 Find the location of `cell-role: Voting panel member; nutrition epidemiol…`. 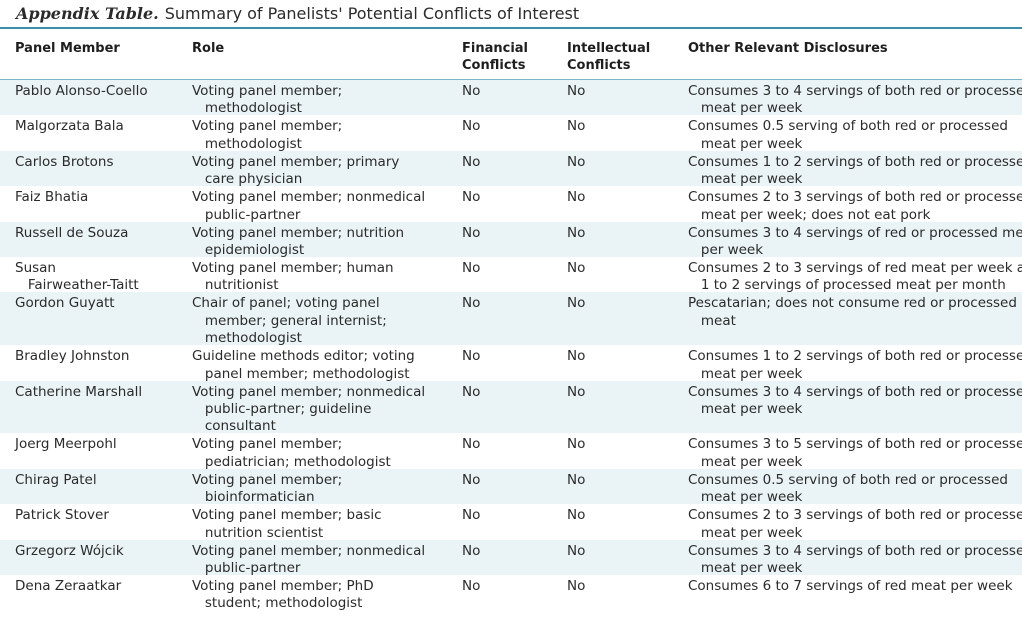

cell-role: Voting panel member; nutrition epidemiol… is located at coordinates (298, 241).